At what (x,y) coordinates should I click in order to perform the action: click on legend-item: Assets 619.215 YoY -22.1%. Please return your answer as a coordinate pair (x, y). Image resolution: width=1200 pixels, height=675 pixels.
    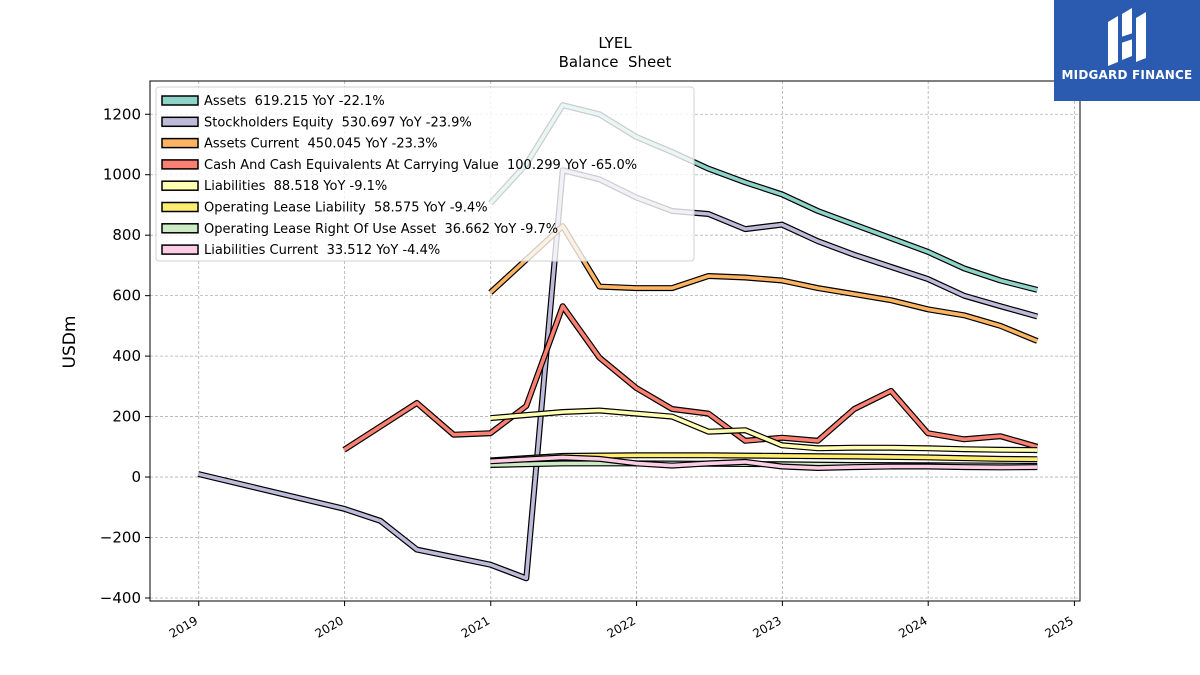
    Looking at the image, I should click on (273, 101).